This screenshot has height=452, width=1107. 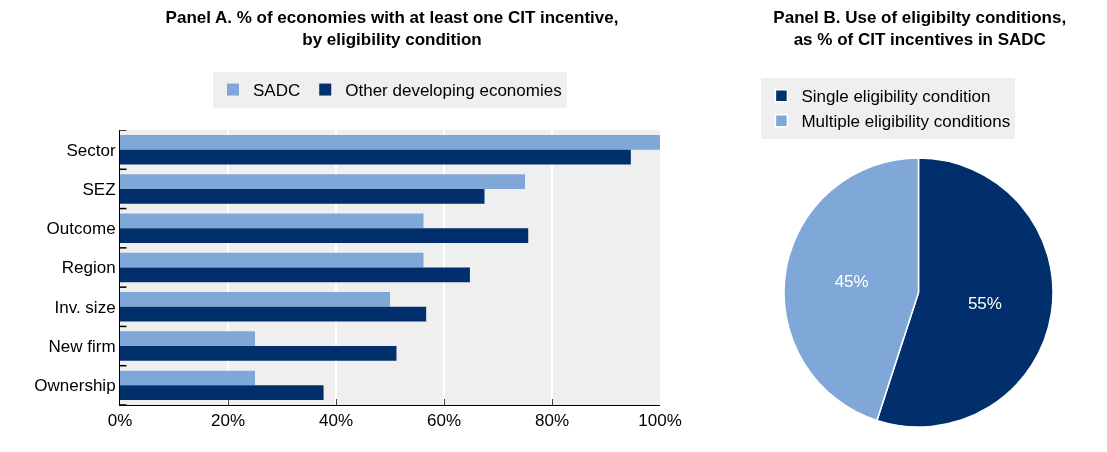 What do you see at coordinates (99, 189) in the screenshot?
I see `y-tick-label: SEZ` at bounding box center [99, 189].